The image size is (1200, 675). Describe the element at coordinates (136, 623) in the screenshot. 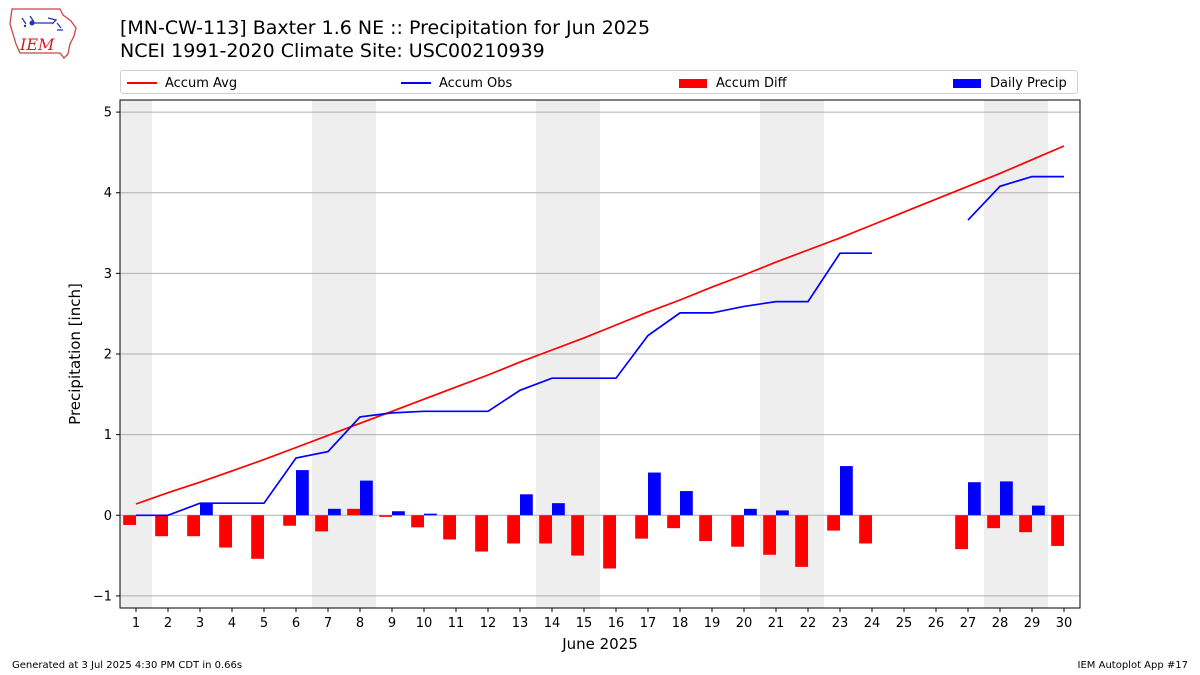

I see `x-tick-label-1: 1` at that location.